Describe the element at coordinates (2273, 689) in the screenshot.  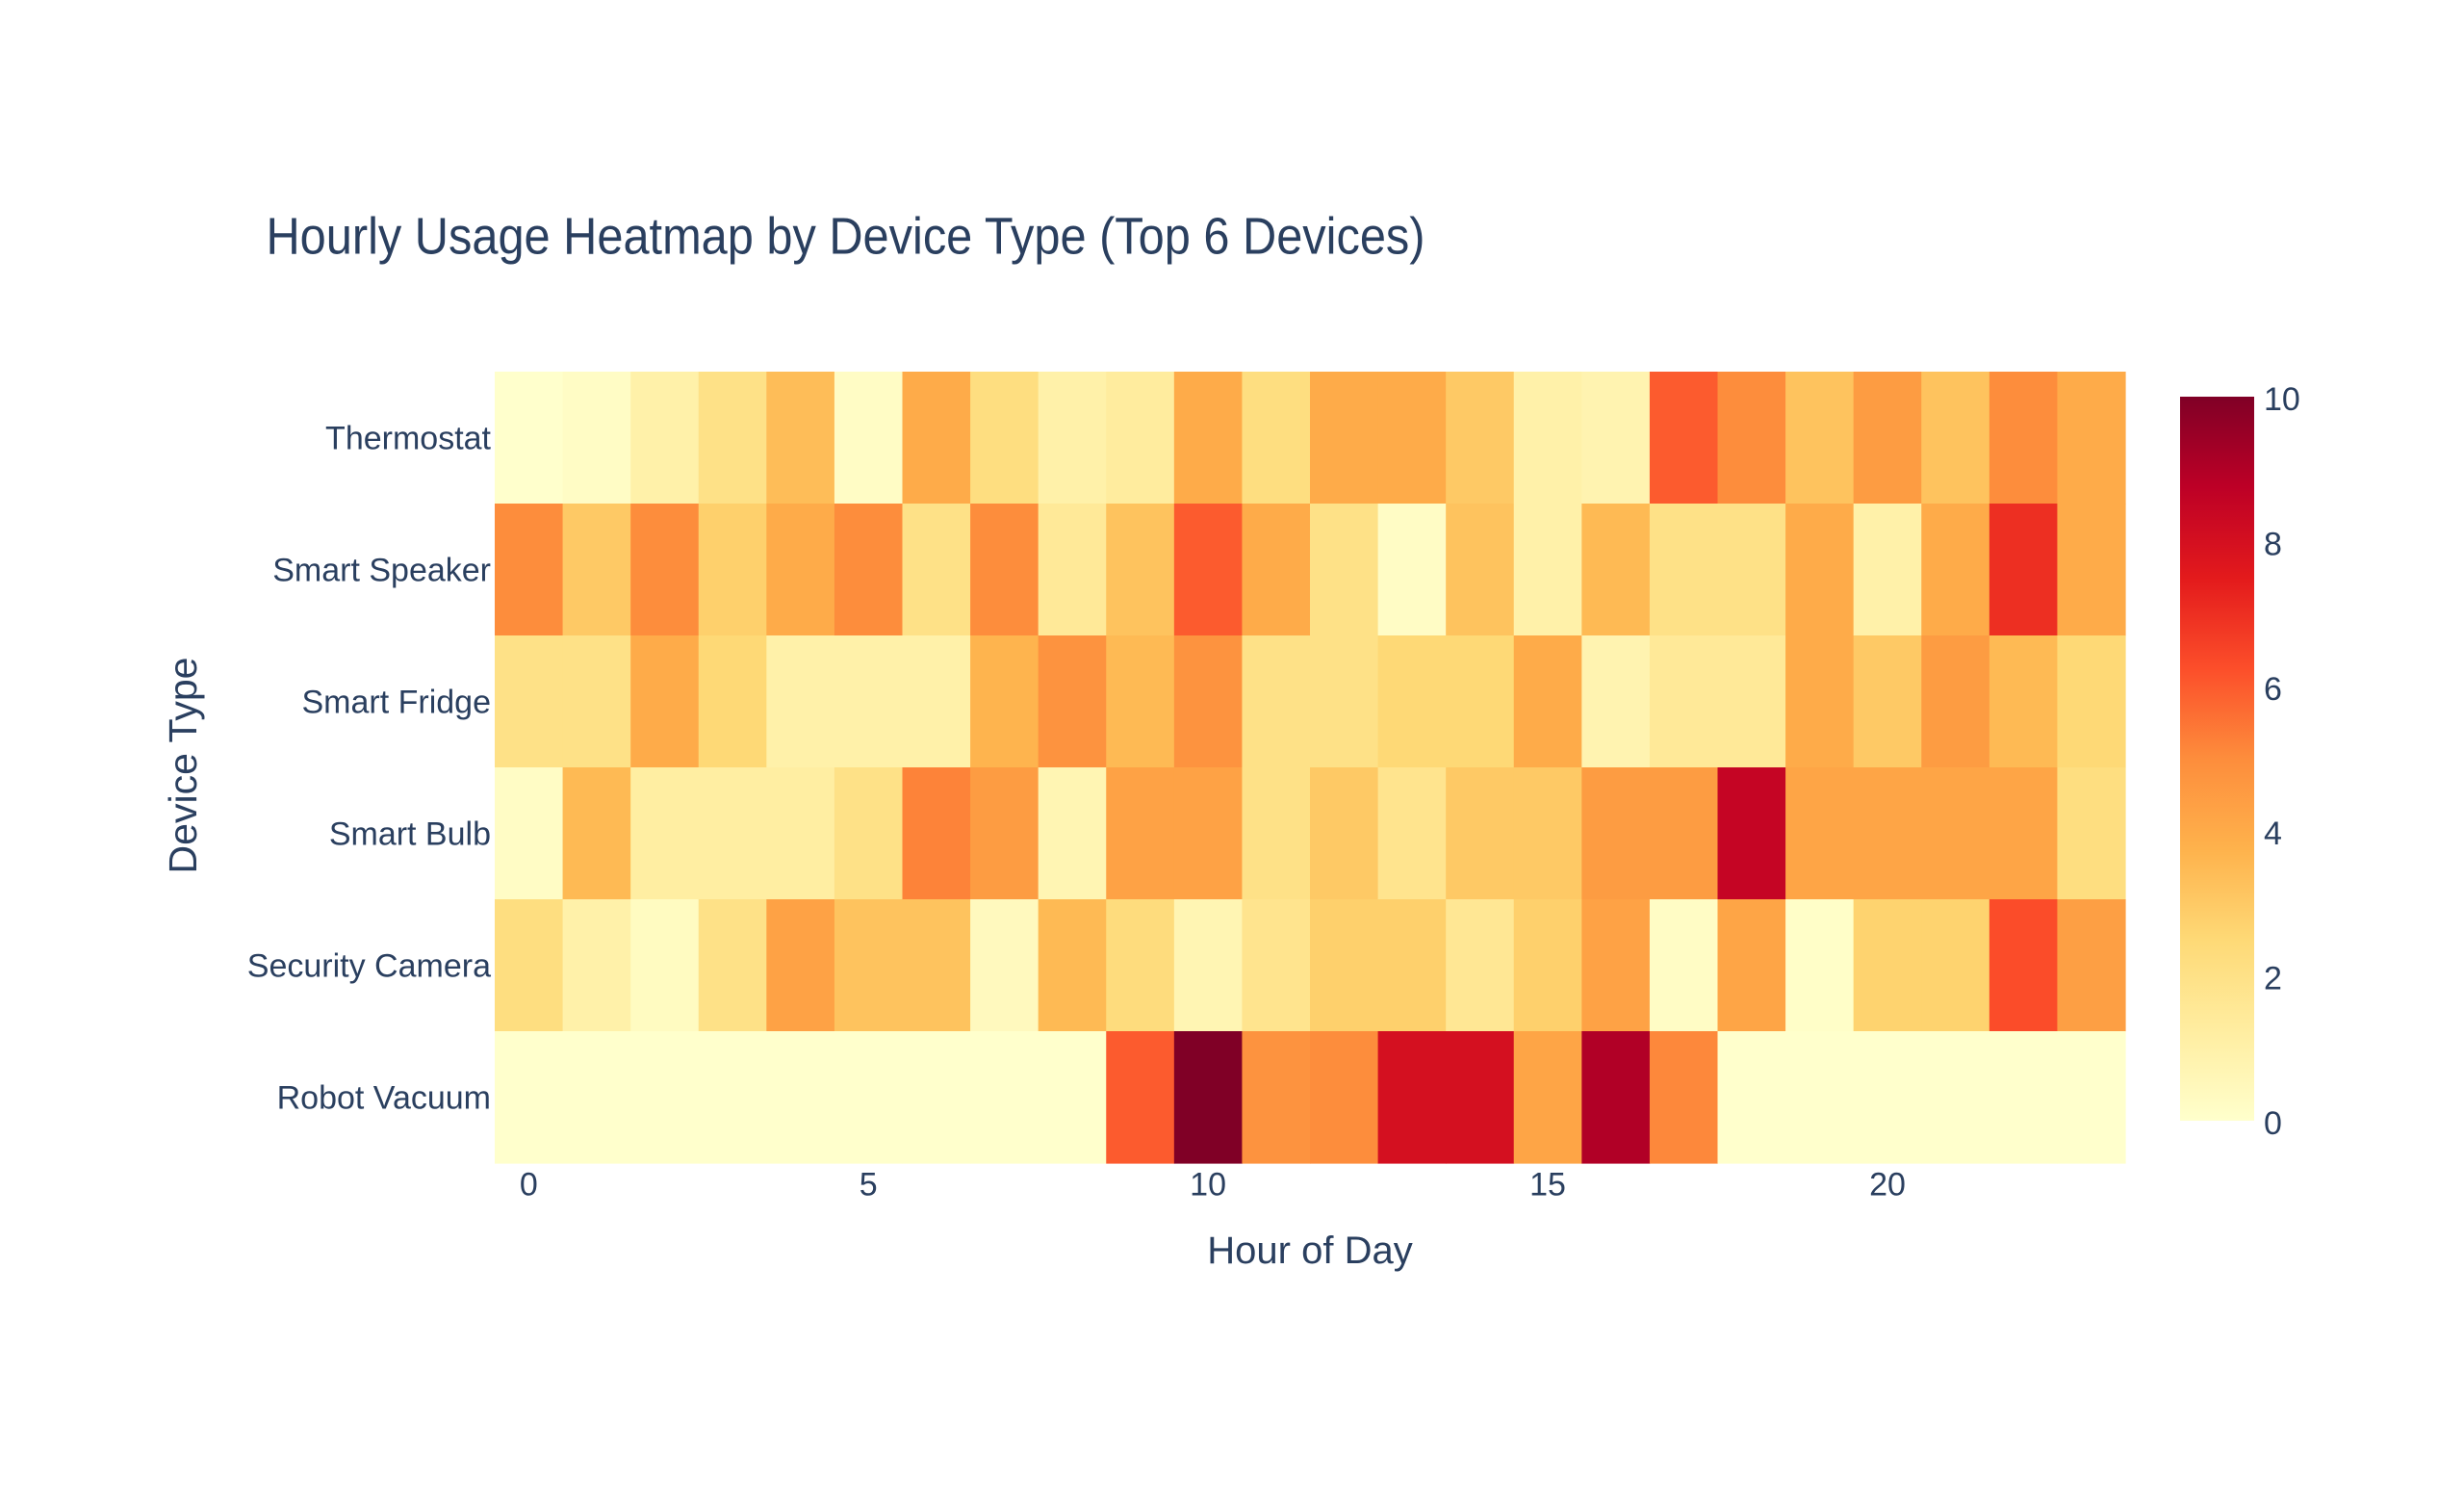
I see `svg-text: 6` at that location.